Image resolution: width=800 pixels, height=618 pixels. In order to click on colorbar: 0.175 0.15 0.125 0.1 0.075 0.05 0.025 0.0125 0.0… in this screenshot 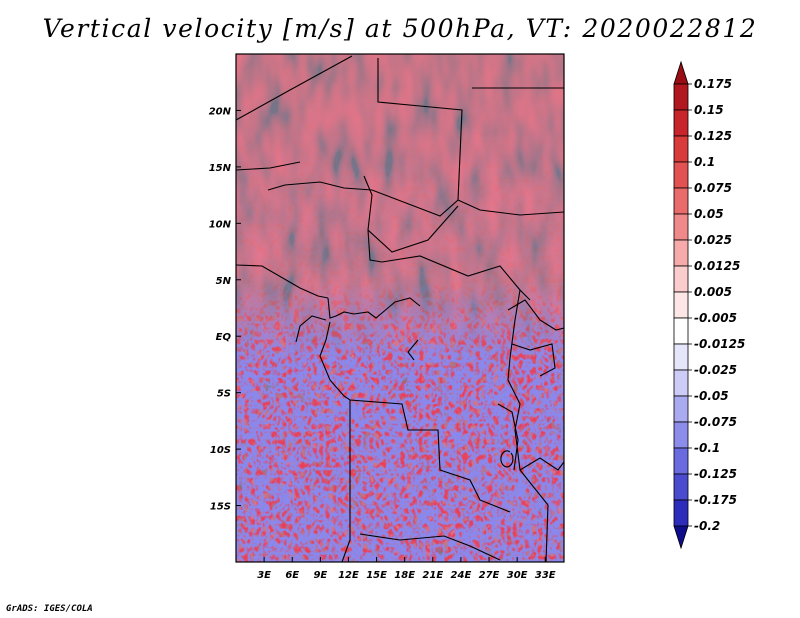, I will do `click(709, 305)`.